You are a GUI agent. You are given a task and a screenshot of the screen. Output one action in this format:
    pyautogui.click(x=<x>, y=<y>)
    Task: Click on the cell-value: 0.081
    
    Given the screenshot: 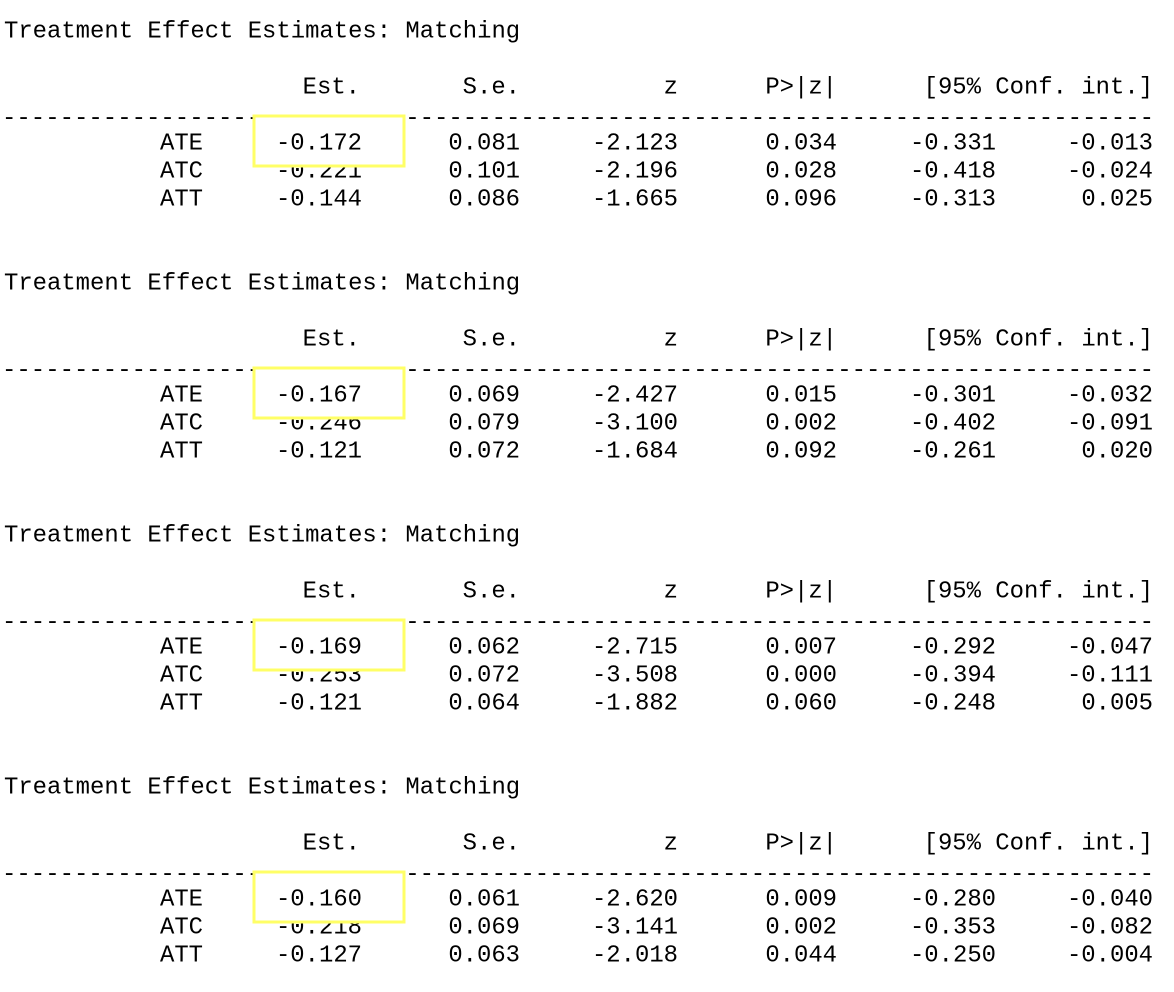 What is the action you would take?
    pyautogui.click(x=484, y=143)
    